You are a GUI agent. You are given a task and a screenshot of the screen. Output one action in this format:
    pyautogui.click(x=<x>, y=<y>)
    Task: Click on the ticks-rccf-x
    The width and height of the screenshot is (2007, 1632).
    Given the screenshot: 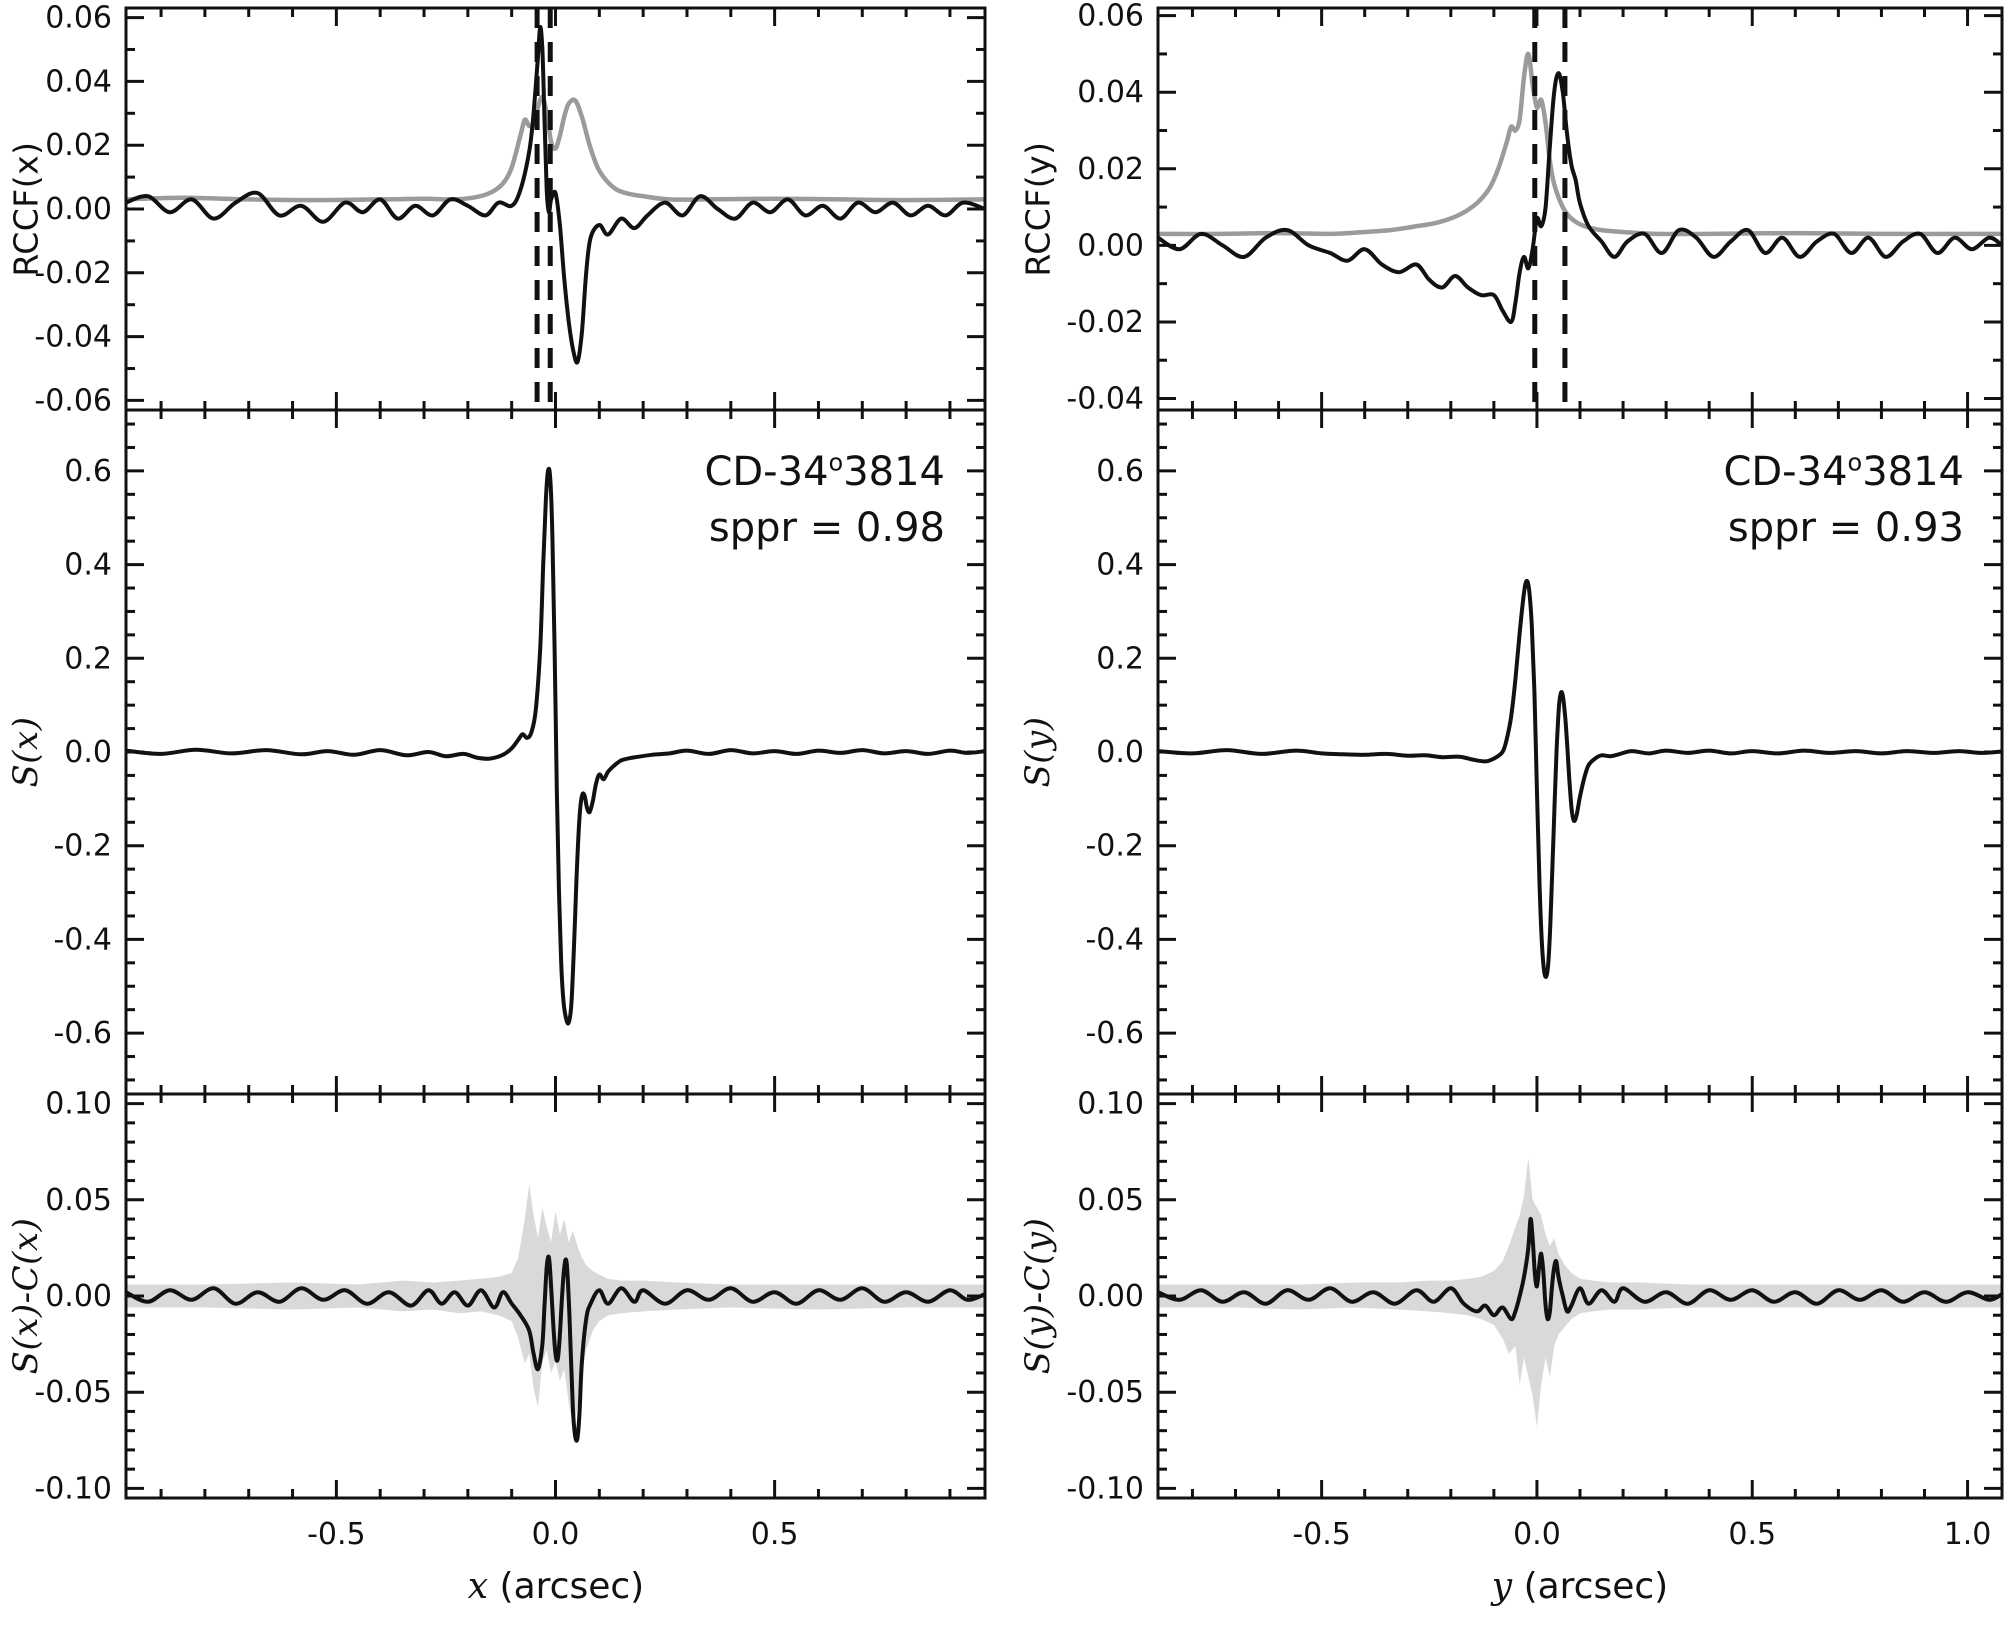 What is the action you would take?
    pyautogui.click(x=555, y=209)
    